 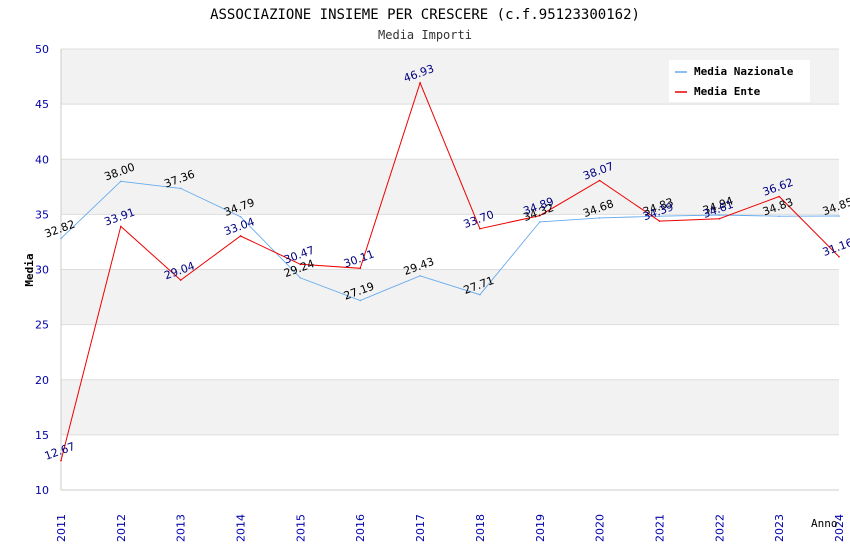 I want to click on legend-label-media-nazionale: Media Nazionale, so click(x=744, y=71).